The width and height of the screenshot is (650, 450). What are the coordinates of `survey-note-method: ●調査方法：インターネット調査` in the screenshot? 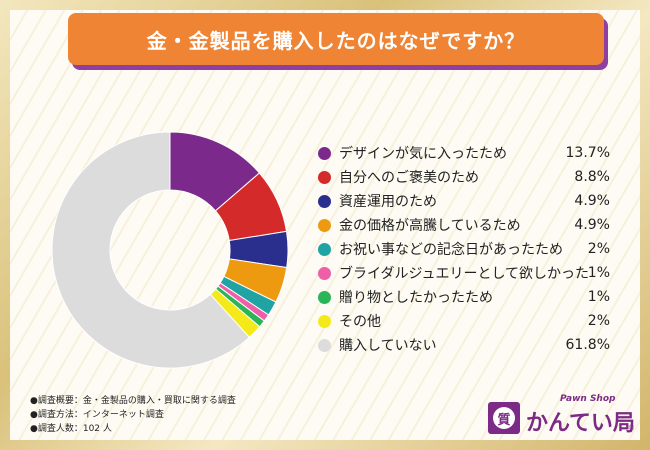 It's located at (97, 415).